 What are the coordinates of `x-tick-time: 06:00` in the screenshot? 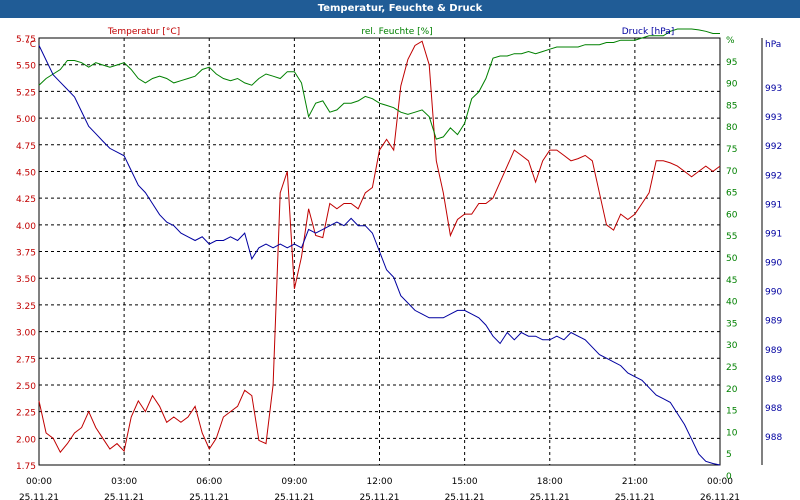 It's located at (209, 482).